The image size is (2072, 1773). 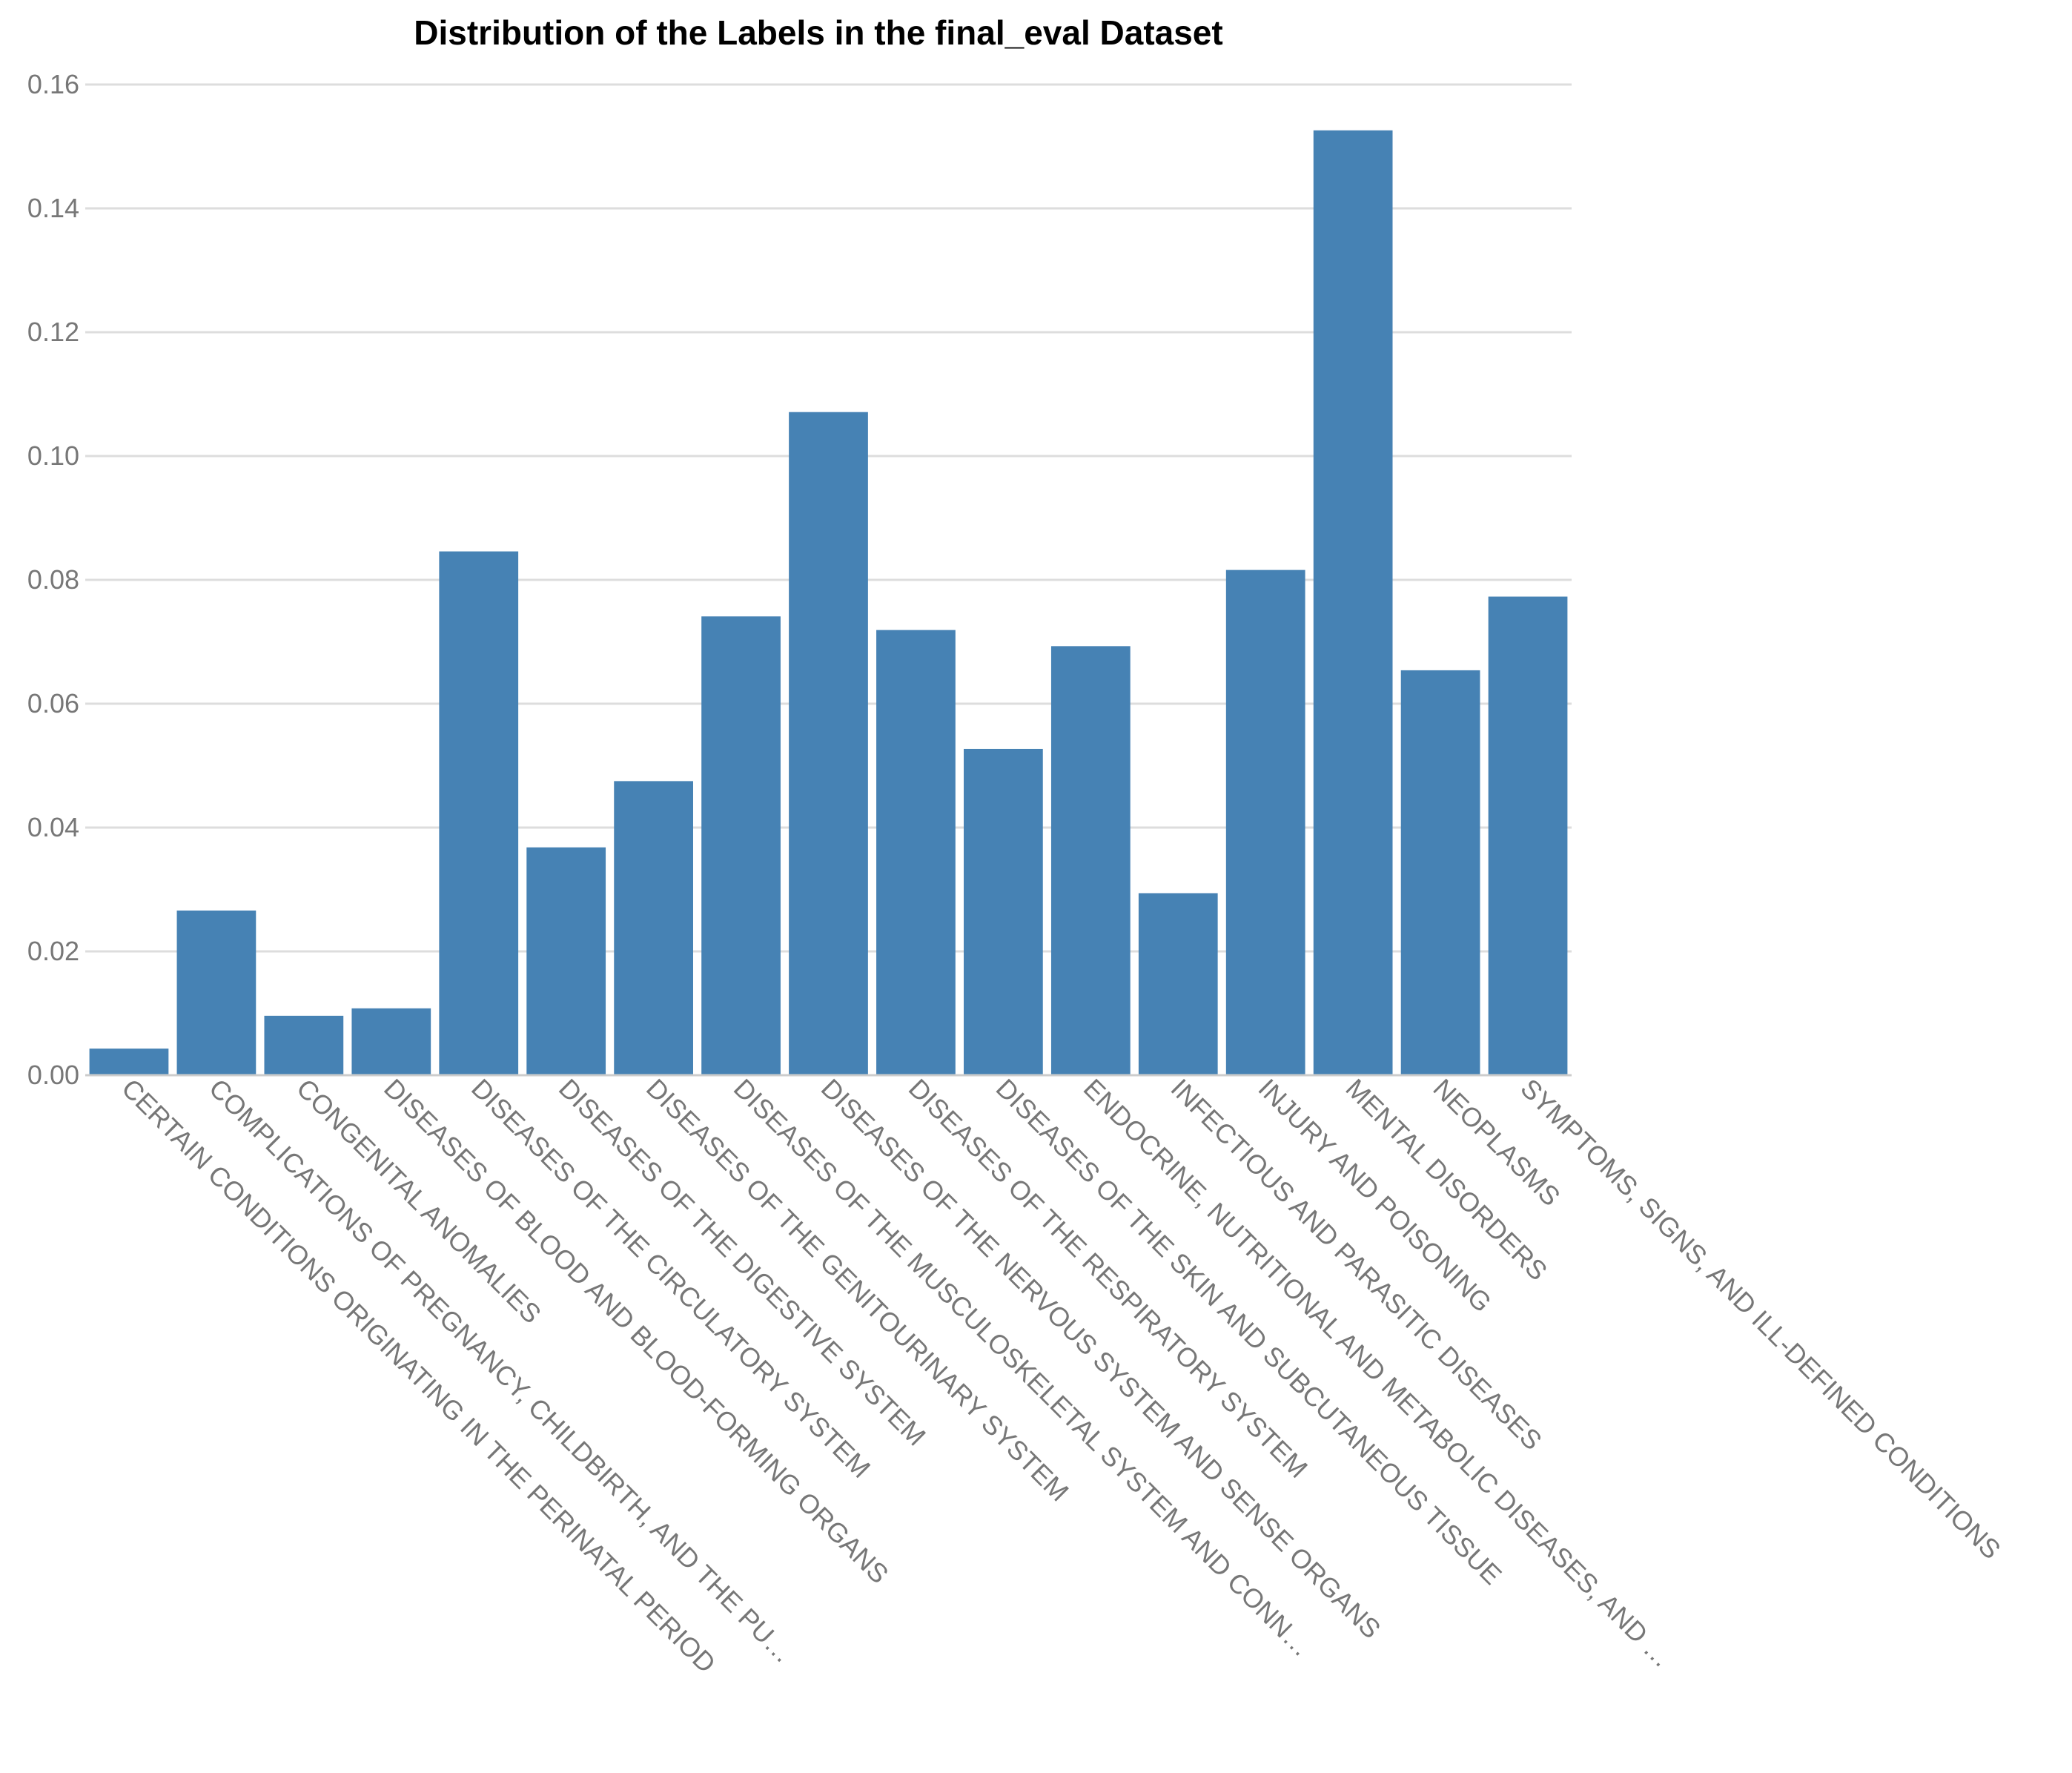 What do you see at coordinates (1108, 1279) in the screenshot?
I see `x-tick-label: DISEASES OF THE RESPIRATORY SYSTEM` at bounding box center [1108, 1279].